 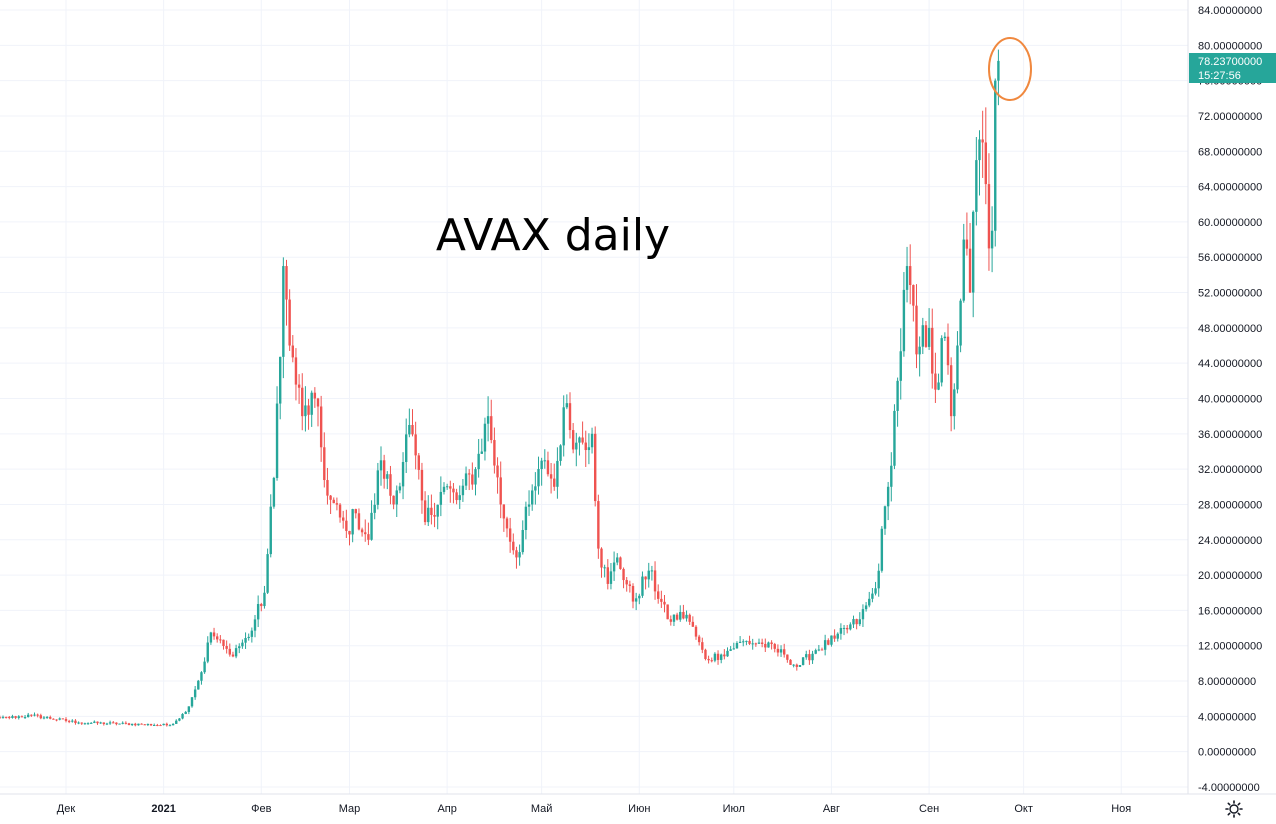 I want to click on x-tick-label: Мар, so click(x=350, y=809).